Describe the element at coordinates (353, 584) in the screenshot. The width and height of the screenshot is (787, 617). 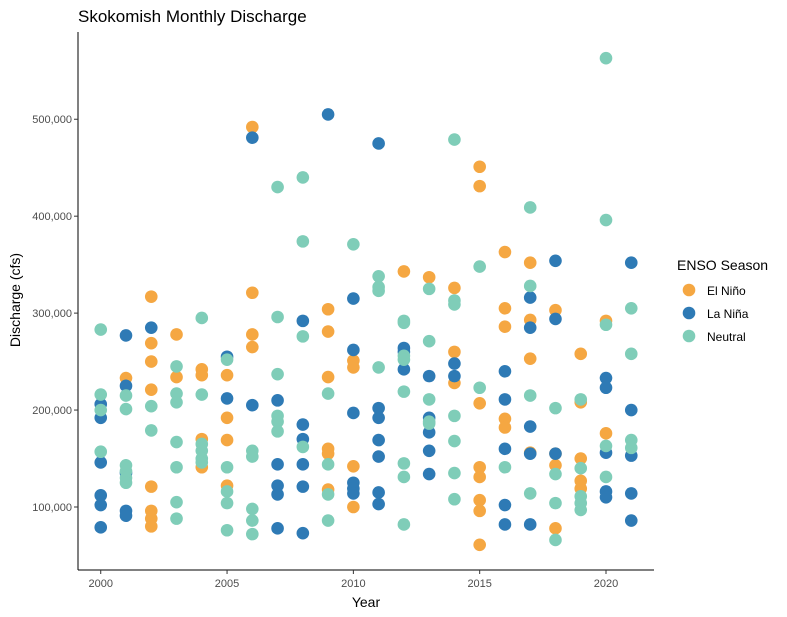
I see `x-tick-label: 2010` at that location.